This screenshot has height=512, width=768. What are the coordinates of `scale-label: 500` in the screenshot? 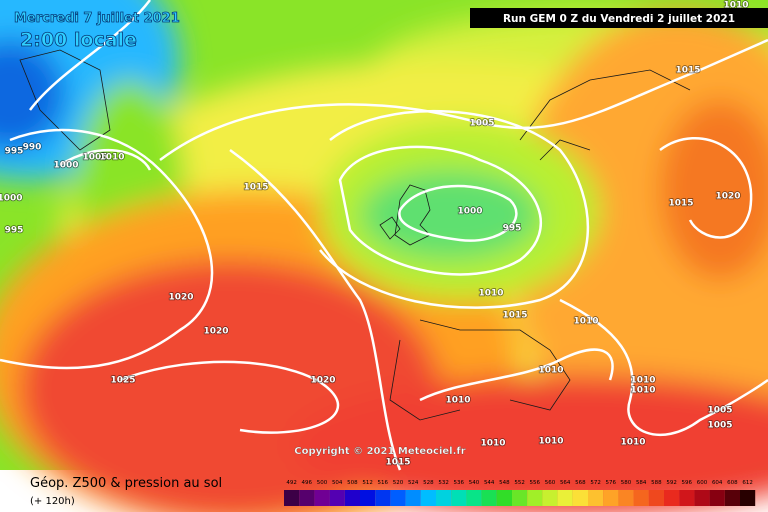 It's located at (322, 483).